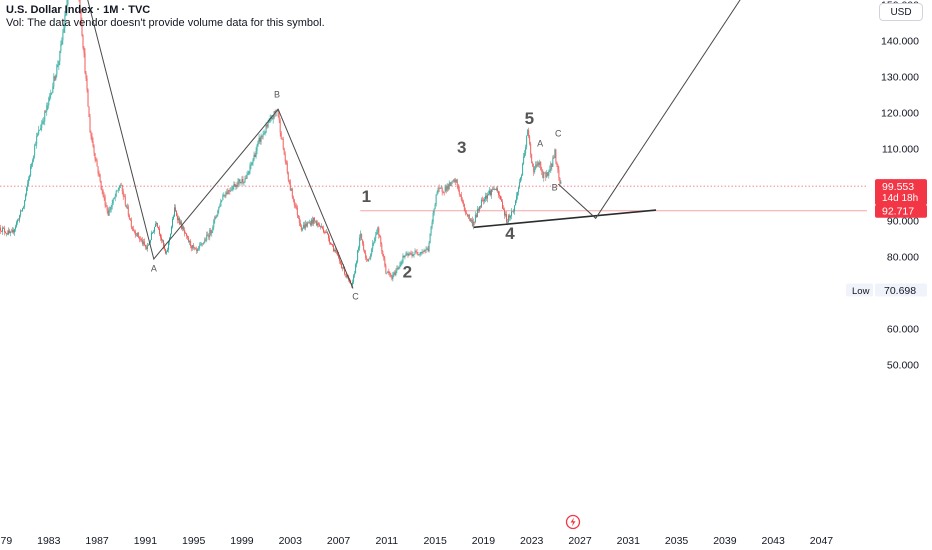 The height and width of the screenshot is (550, 932). I want to click on x-tick-label: 1983, so click(49, 541).